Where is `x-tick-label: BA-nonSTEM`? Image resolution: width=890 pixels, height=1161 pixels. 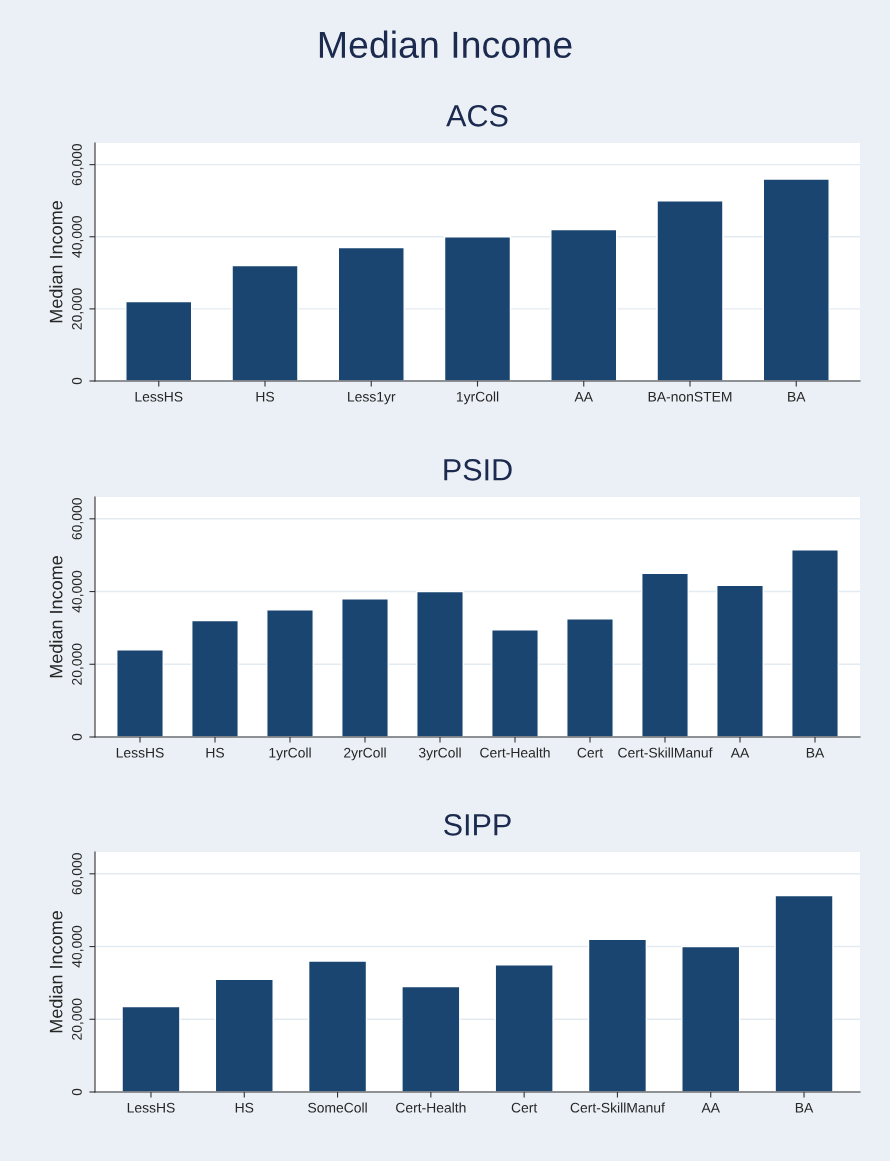
x-tick-label: BA-nonSTEM is located at coordinates (690, 396).